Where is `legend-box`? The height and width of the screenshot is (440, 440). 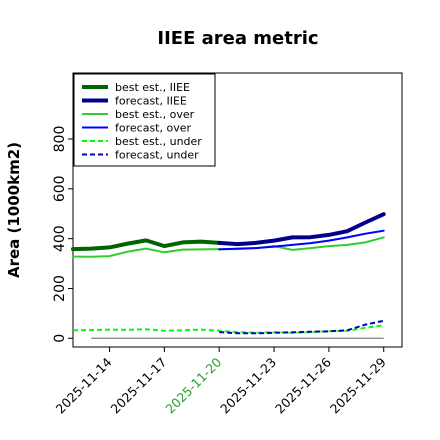
legend-box is located at coordinates (144, 120).